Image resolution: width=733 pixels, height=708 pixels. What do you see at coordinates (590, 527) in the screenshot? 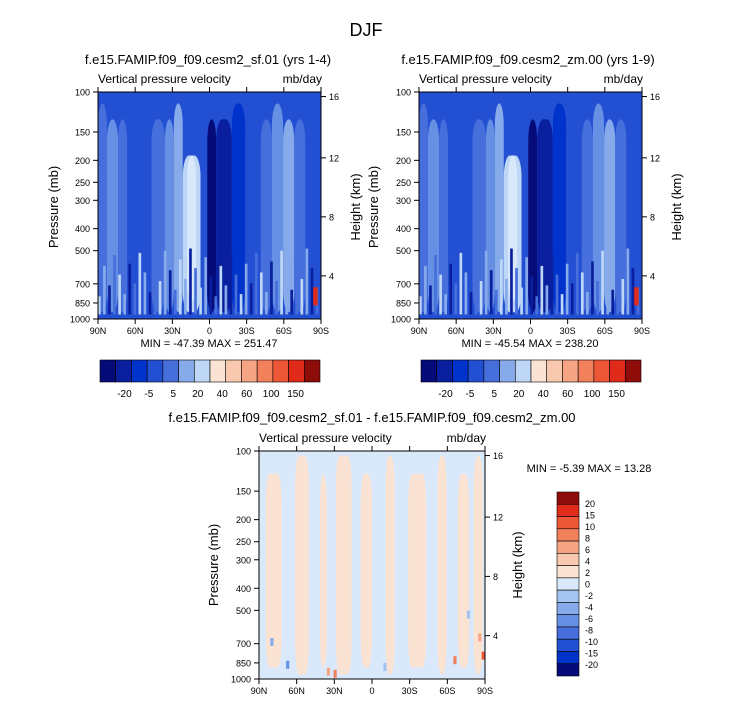
I see `colorbar-label: 10` at bounding box center [590, 527].